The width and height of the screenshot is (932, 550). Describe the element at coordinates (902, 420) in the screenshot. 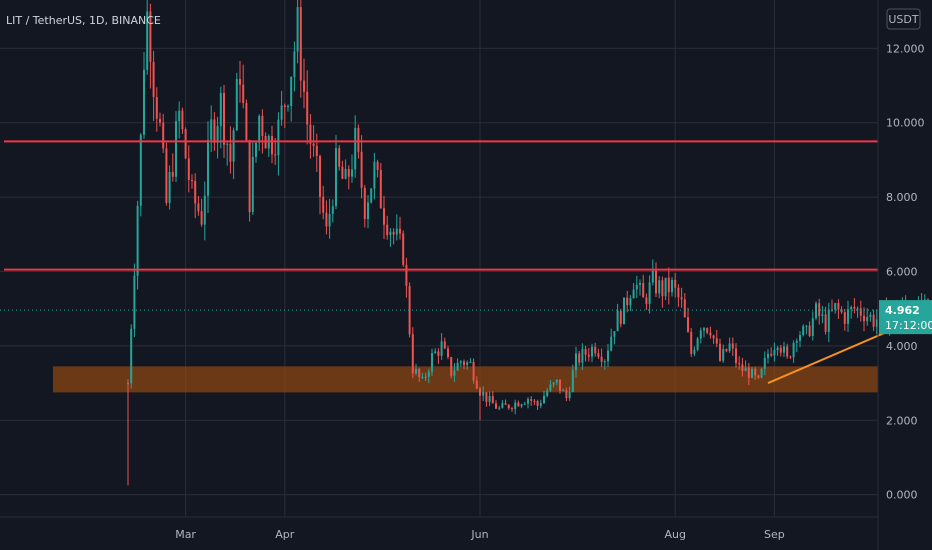

I see `y-tick-label: 2.000` at that location.